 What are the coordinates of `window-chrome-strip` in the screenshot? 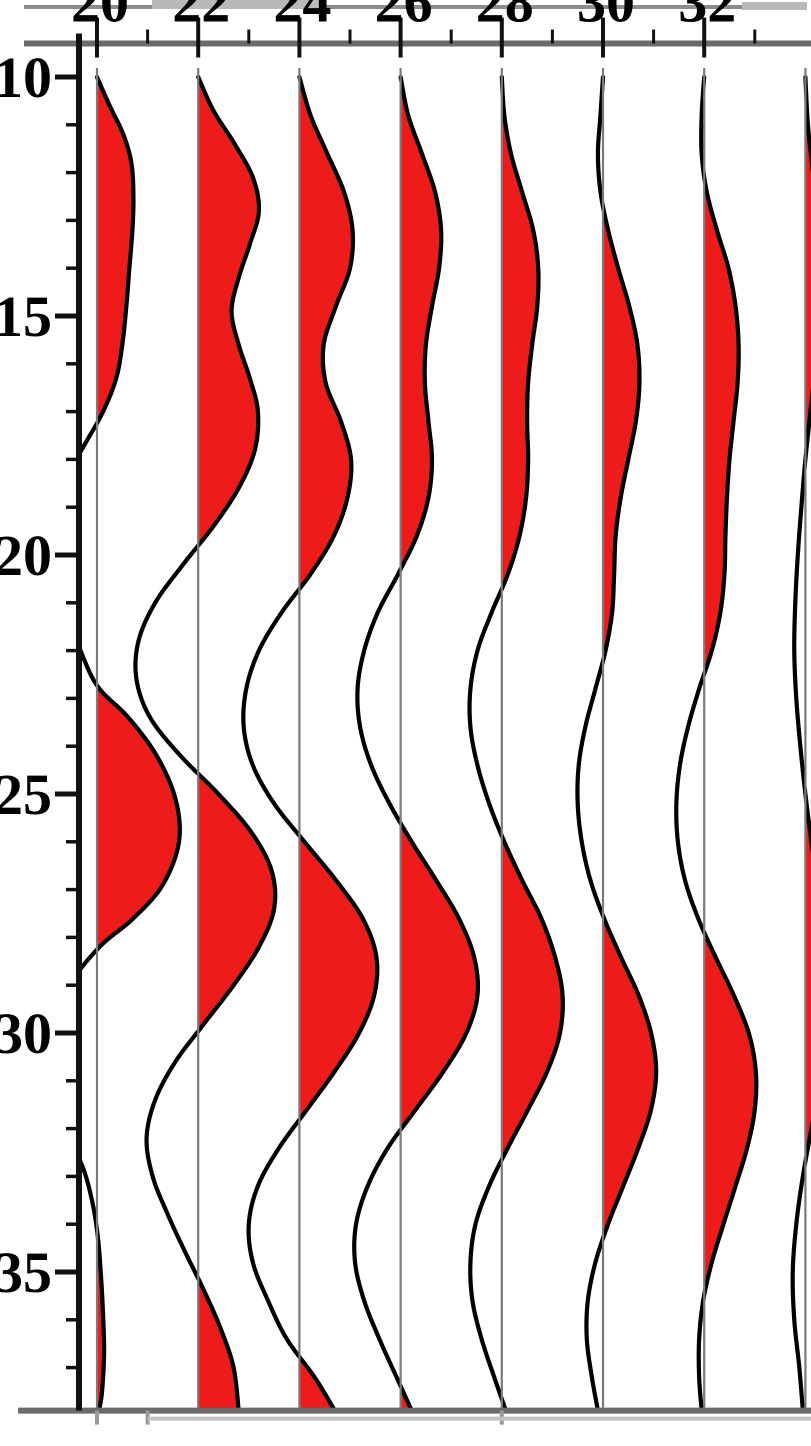 It's located at (415, 5).